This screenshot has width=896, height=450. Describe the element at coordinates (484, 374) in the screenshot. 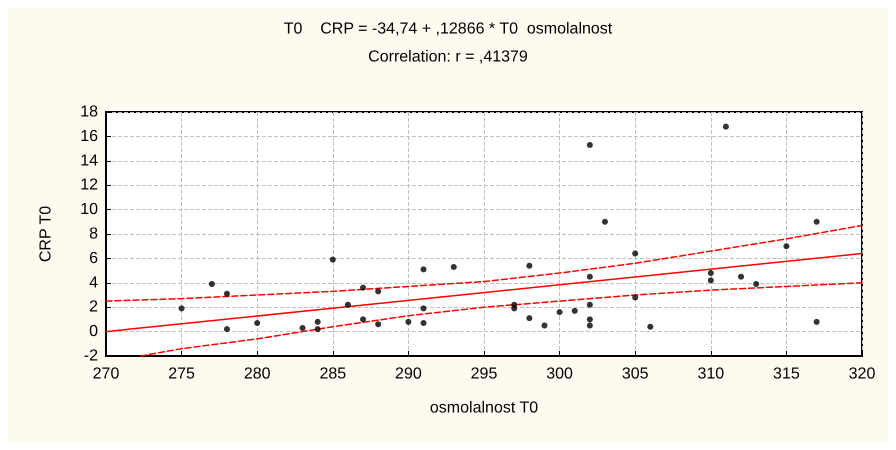

I see `x-tick-label: 295` at that location.